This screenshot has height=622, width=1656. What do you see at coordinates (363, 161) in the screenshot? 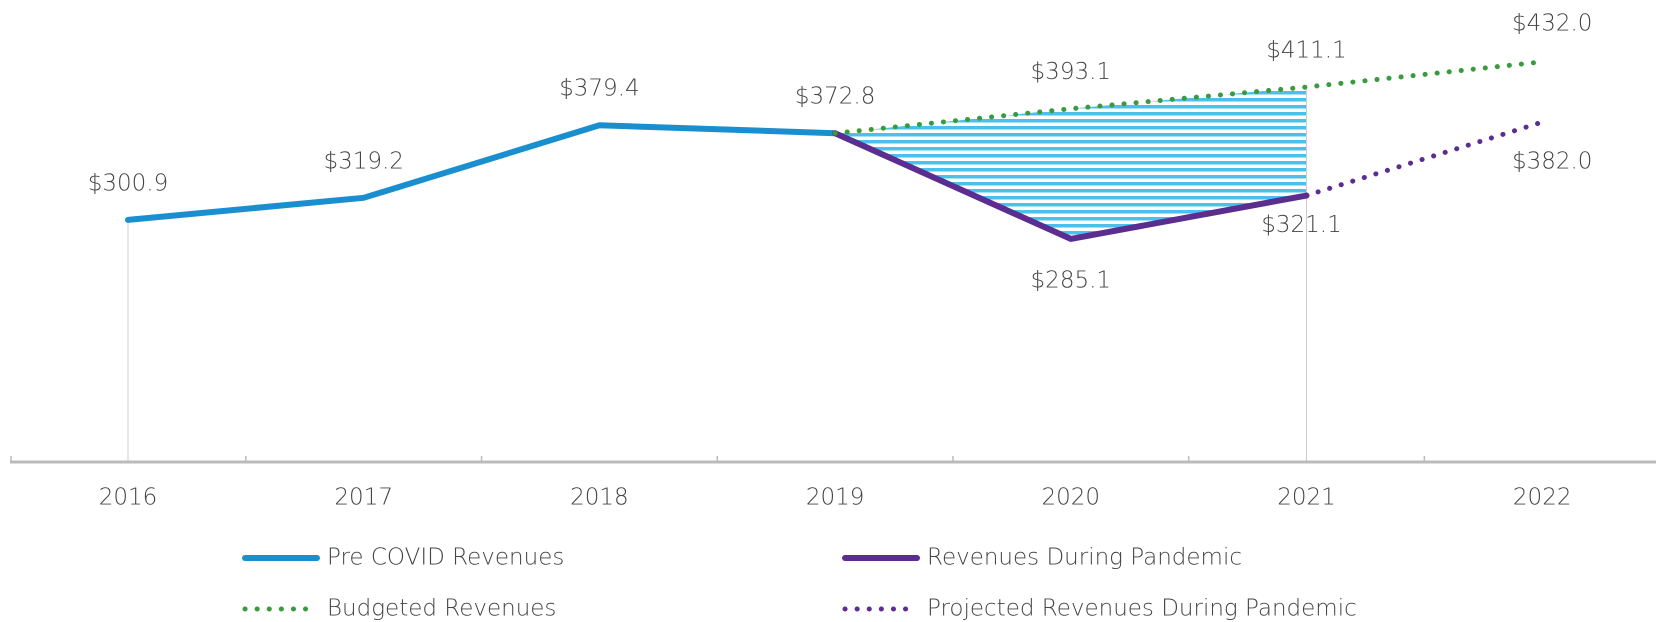
I see `data-label: $319.2` at bounding box center [363, 161].